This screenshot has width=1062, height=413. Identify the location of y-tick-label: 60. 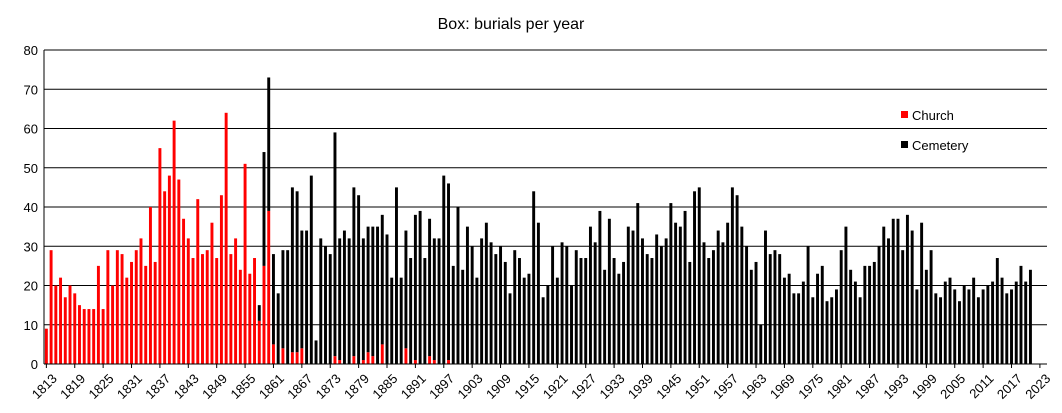
(31, 129).